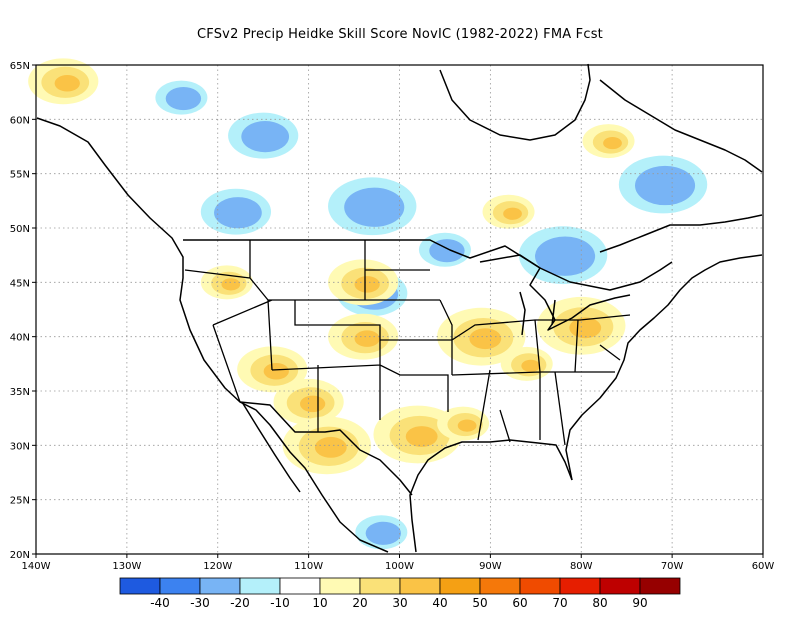  What do you see at coordinates (20, 501) in the screenshot?
I see `lat-tick-label: 25N` at bounding box center [20, 501].